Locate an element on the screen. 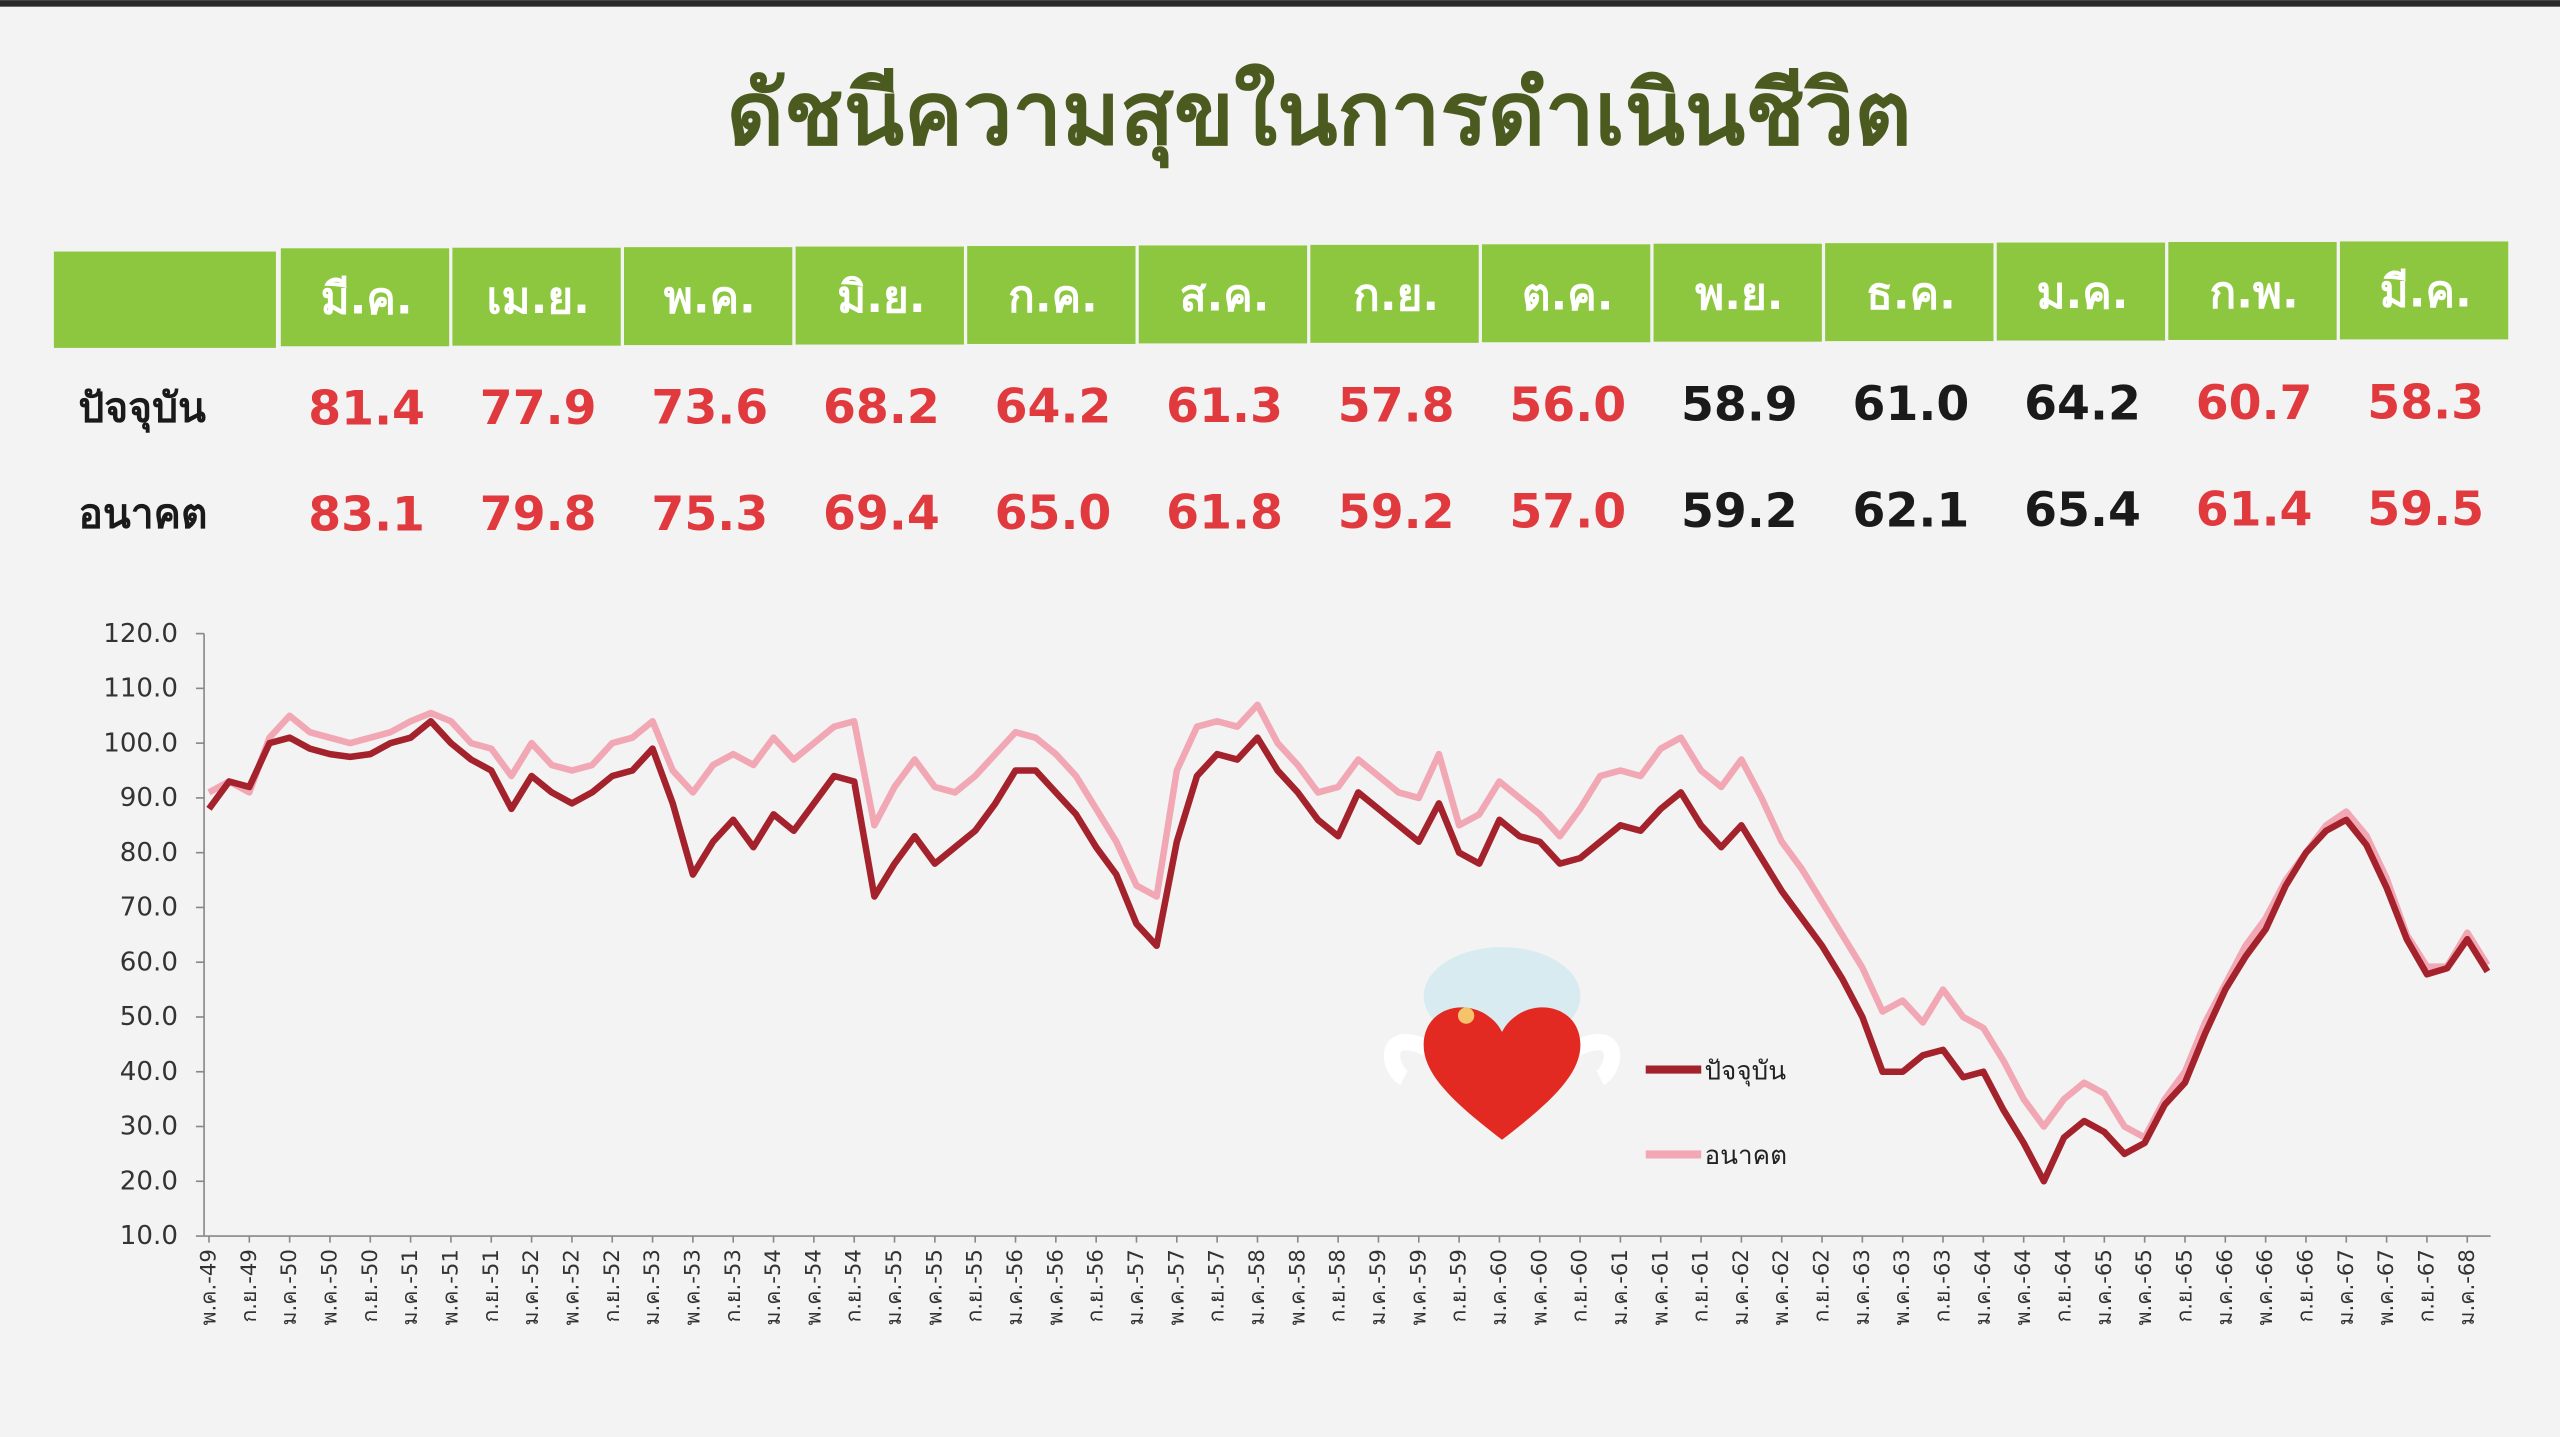 The image size is (2560, 1437). y-tick-label: 100.0 is located at coordinates (140, 743).